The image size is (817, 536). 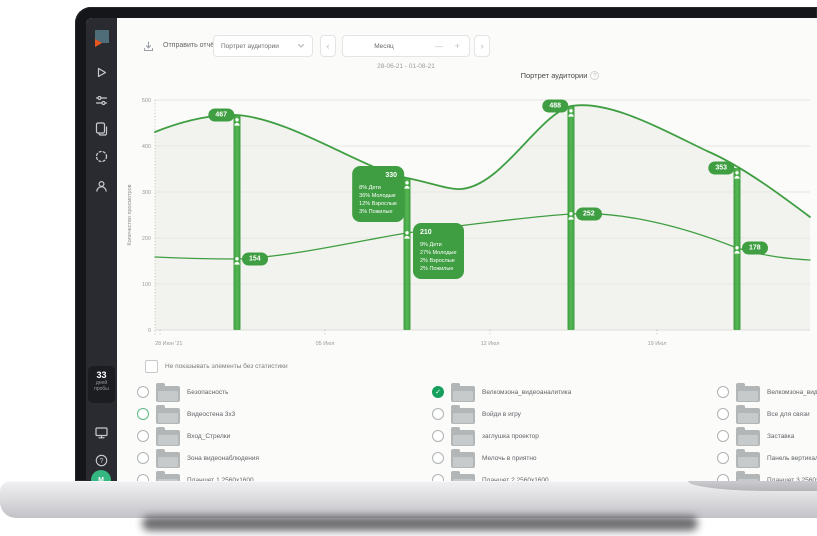 I want to click on list-item: Вход_Стрелки, so click(x=282, y=436).